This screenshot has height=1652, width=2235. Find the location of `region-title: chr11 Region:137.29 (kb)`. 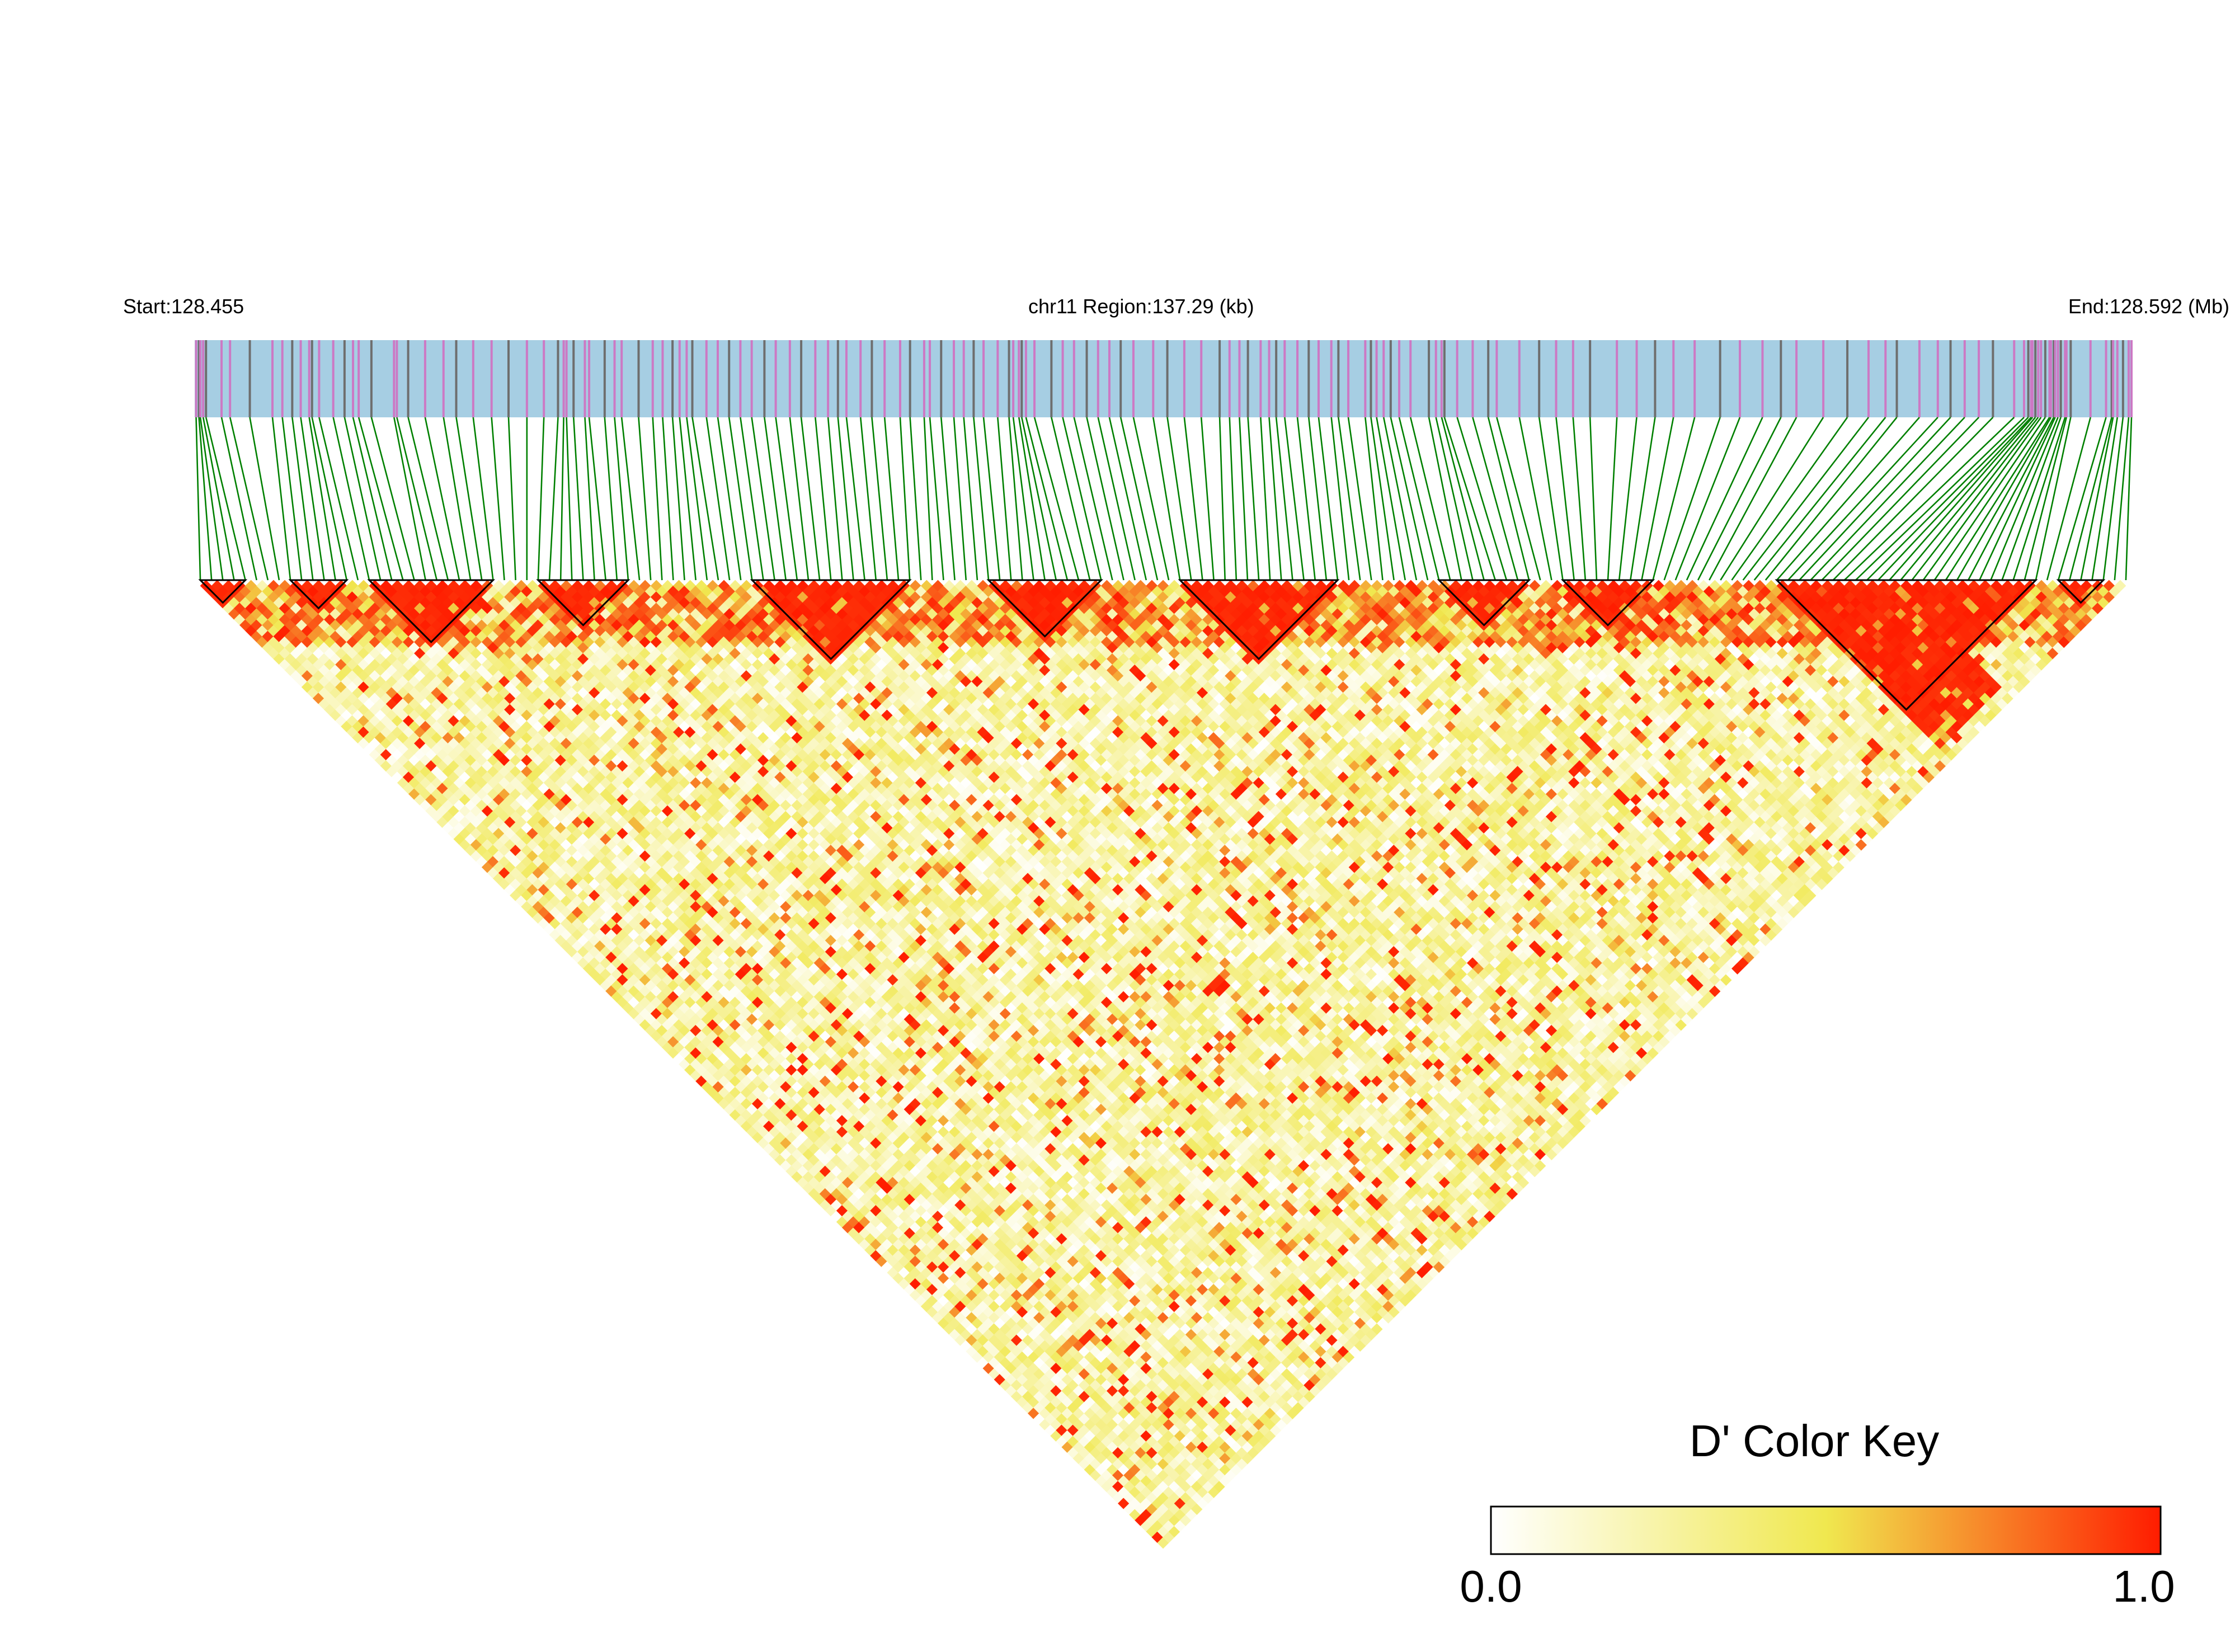

region-title: chr11 Region:137.29 (kb) is located at coordinates (1141, 306).